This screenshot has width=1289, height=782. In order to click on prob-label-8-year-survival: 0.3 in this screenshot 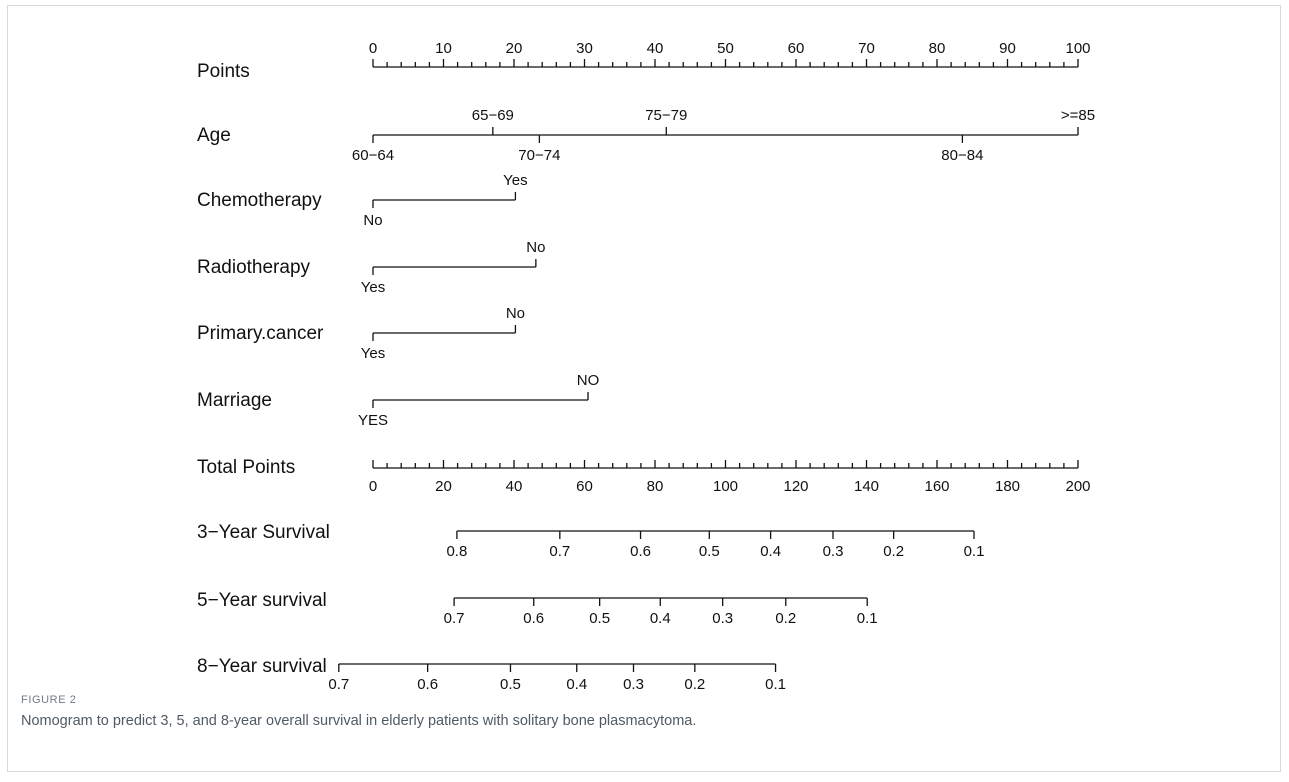, I will do `click(633, 683)`.